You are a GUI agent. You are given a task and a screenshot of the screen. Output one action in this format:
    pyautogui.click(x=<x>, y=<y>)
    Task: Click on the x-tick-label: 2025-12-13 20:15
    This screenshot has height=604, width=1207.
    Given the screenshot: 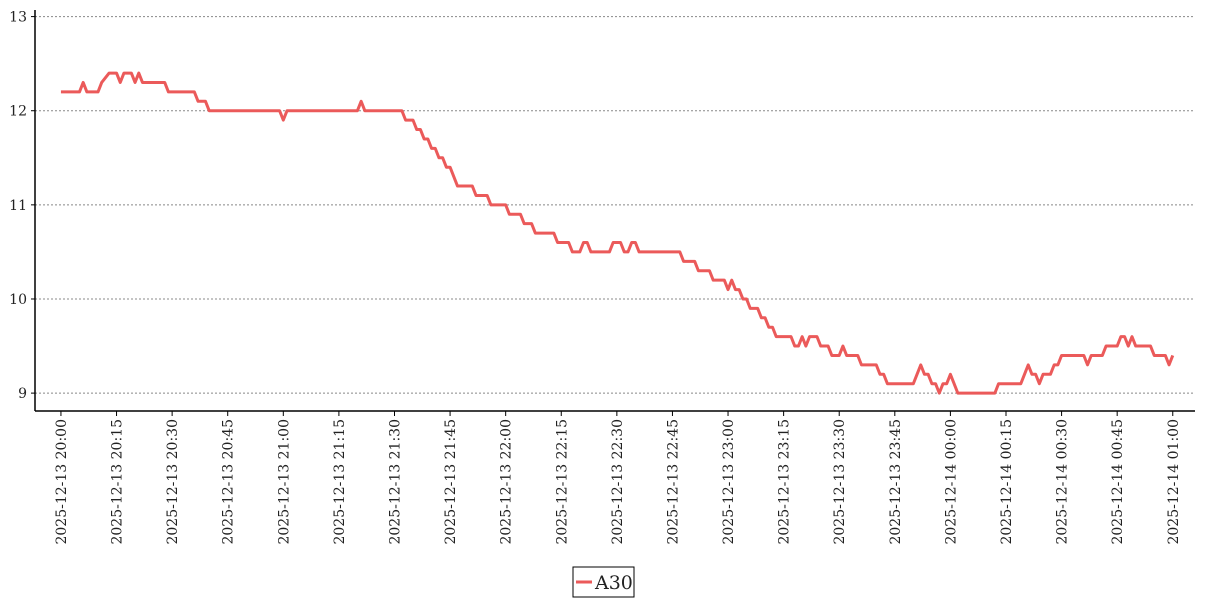 What is the action you would take?
    pyautogui.click(x=118, y=482)
    